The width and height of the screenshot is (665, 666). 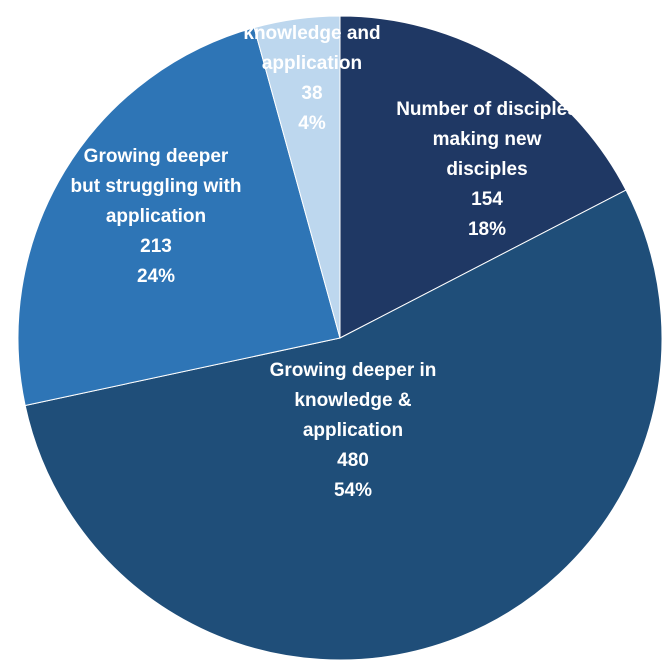 What do you see at coordinates (156, 276) in the screenshot?
I see `slice-percent-label: 24%` at bounding box center [156, 276].